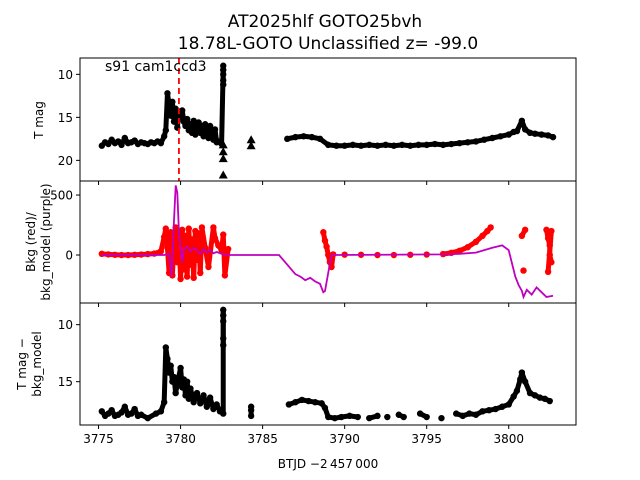 The height and width of the screenshot is (480, 640). I want to click on middle-ylabel-line1: Bkg (red)/, so click(31, 241).